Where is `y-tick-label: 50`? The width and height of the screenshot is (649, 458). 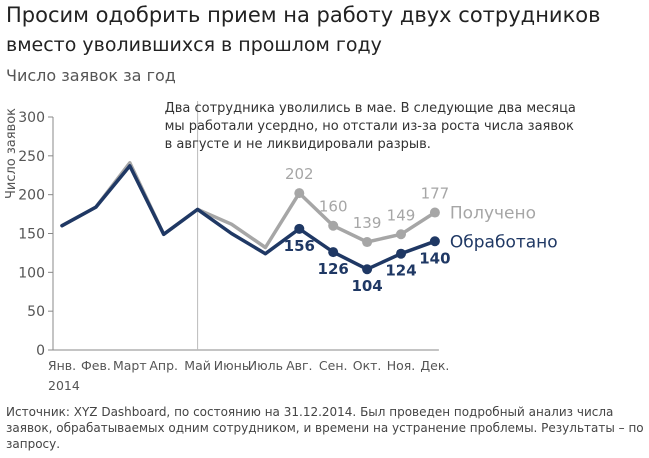
y-tick-label: 50 is located at coordinates (36, 312).